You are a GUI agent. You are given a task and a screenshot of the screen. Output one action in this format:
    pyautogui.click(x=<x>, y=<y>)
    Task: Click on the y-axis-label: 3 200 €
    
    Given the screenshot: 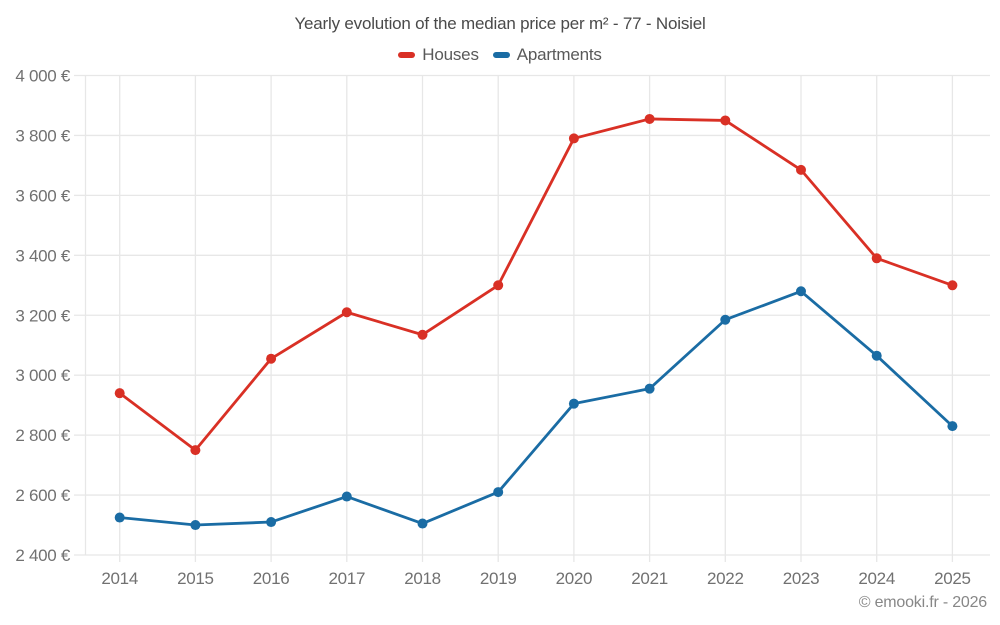 What is the action you would take?
    pyautogui.click(x=42, y=315)
    